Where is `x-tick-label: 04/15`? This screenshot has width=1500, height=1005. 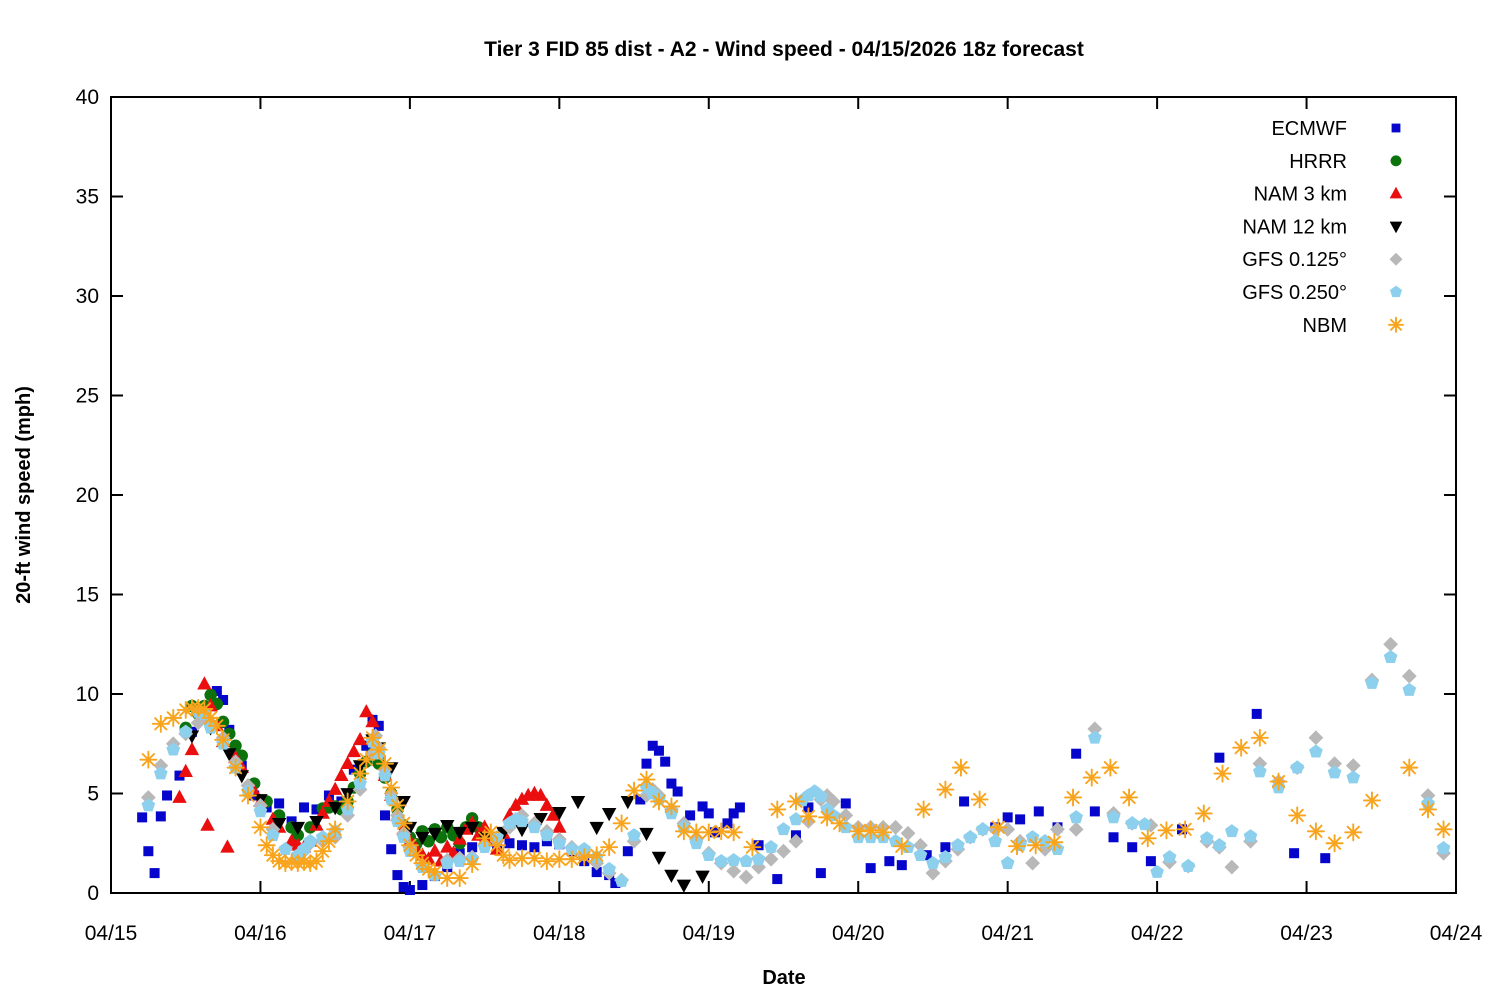
x-tick-label: 04/15 is located at coordinates (111, 933).